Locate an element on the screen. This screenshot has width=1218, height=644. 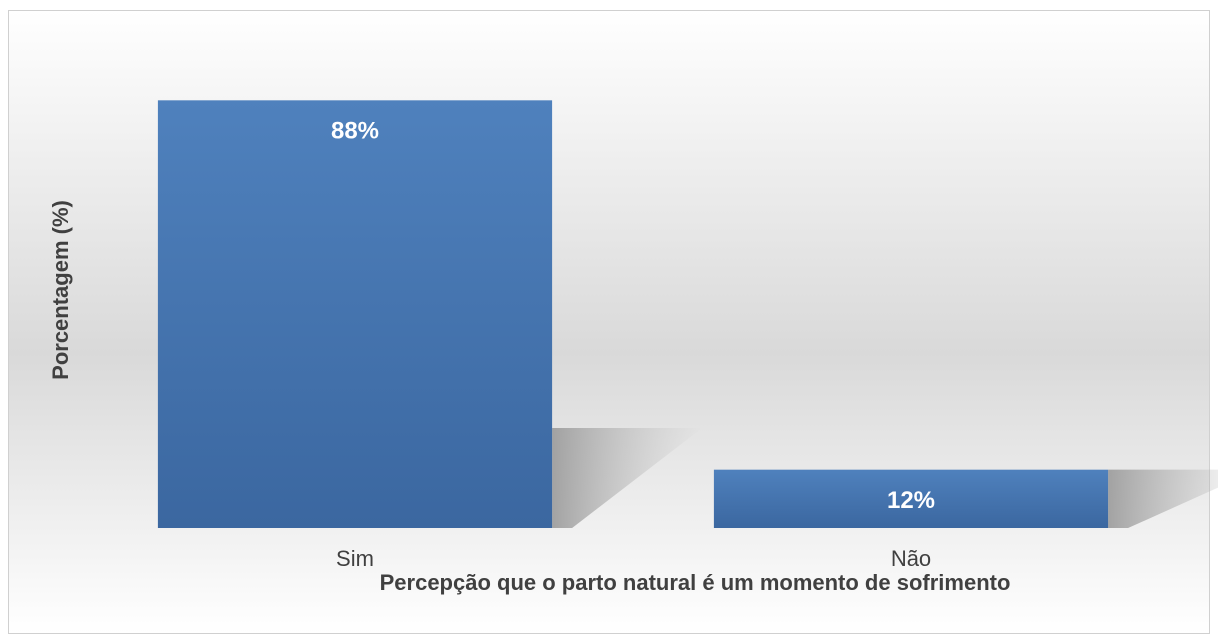
x-tick-label: Sim is located at coordinates (355, 558).